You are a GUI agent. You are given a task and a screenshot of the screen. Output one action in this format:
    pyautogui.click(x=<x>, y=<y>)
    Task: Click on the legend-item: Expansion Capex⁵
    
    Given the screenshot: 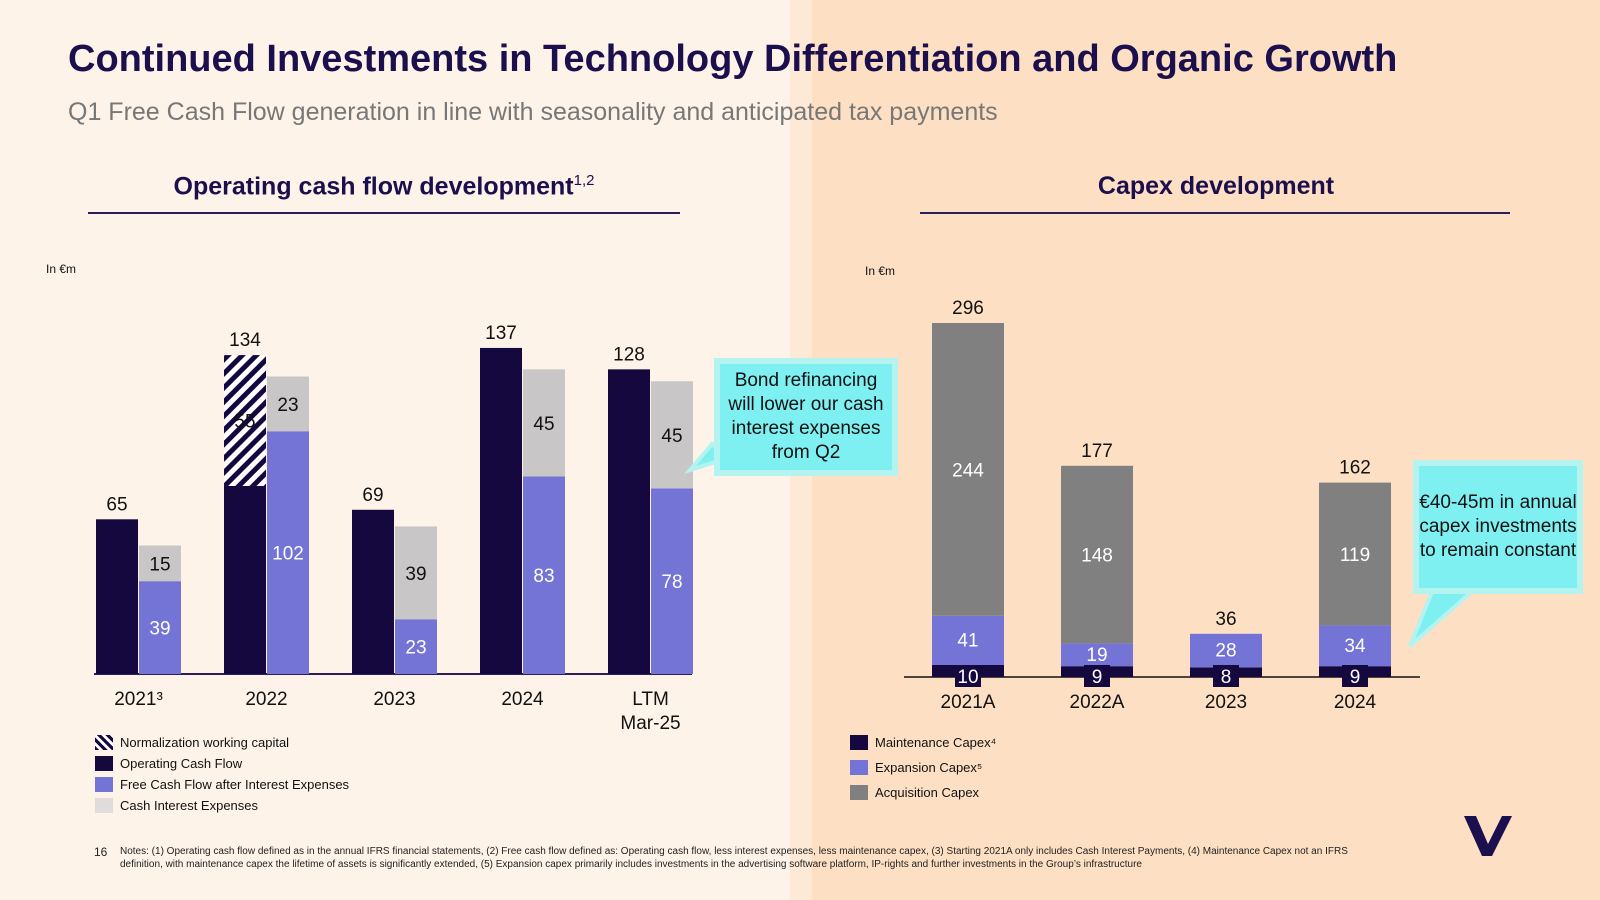 What is the action you would take?
    pyautogui.click(x=923, y=767)
    